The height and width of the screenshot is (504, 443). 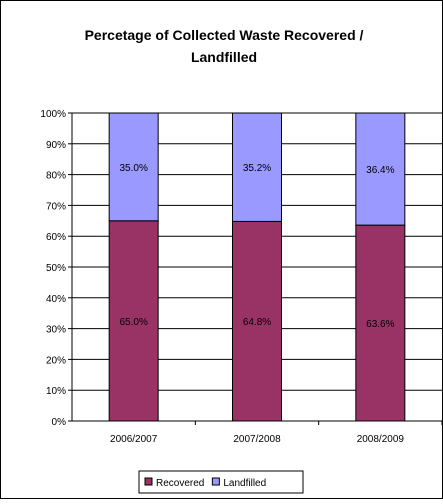 I want to click on x-tick-label: 2007/2008, so click(x=257, y=439).